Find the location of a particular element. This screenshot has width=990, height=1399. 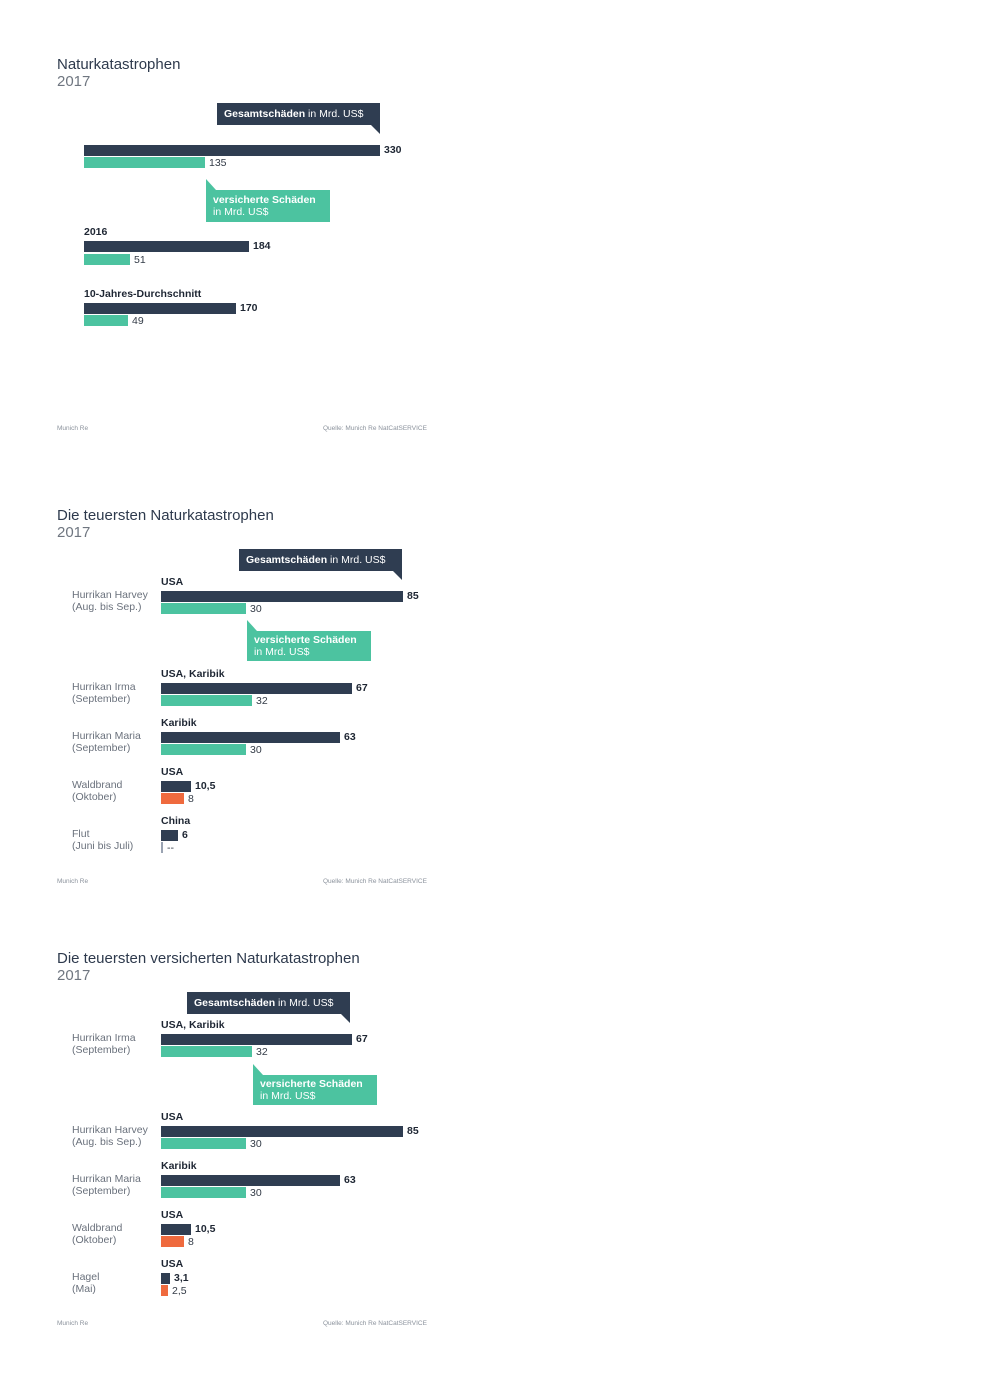

row-label: Waldbrand (Oktober) is located at coordinates (97, 1234).